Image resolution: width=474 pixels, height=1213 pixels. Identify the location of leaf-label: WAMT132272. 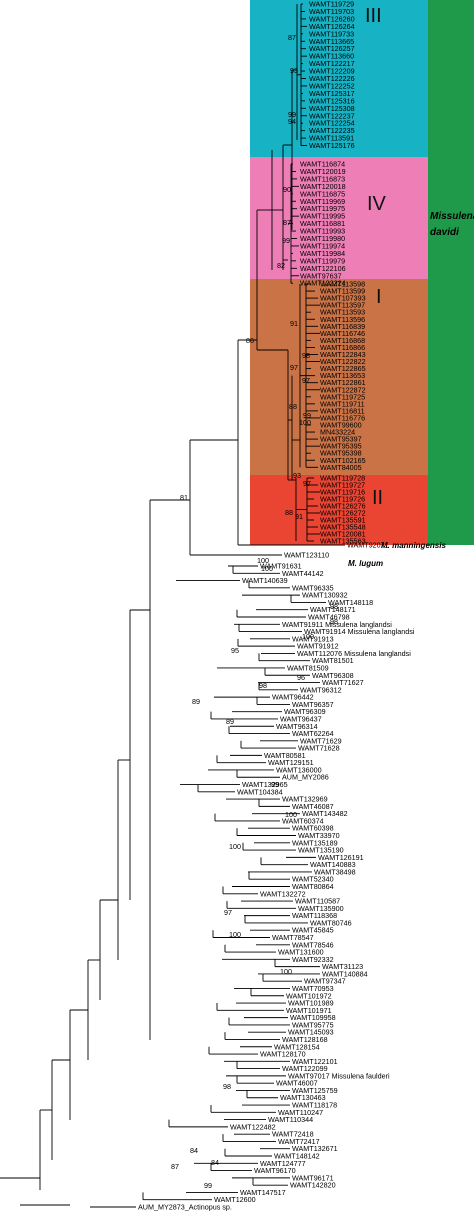
(283, 893).